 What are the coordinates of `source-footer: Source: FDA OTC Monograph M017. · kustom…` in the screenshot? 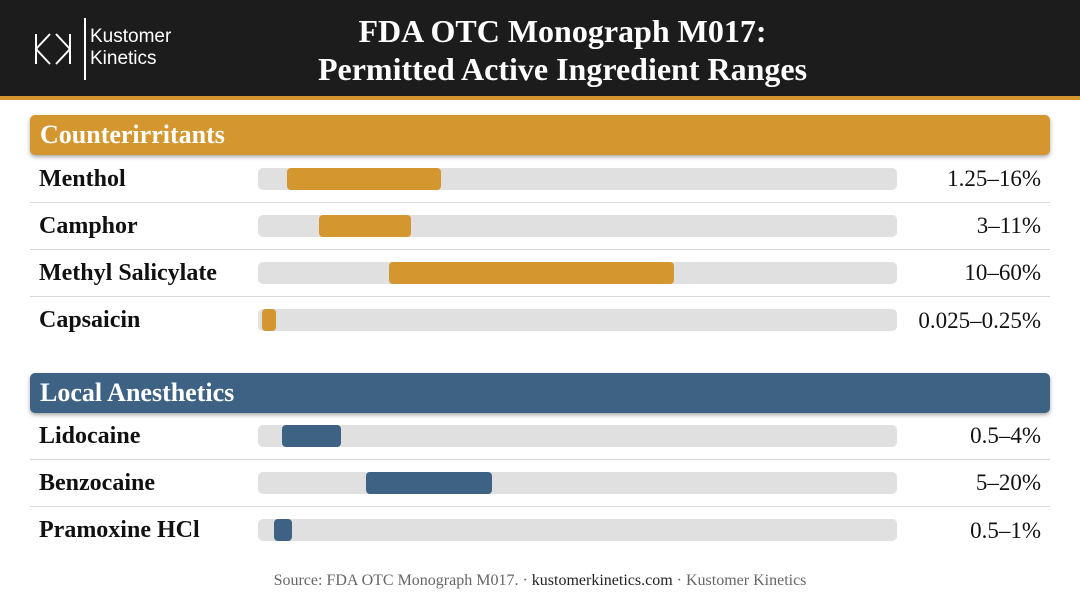 It's located at (540, 581).